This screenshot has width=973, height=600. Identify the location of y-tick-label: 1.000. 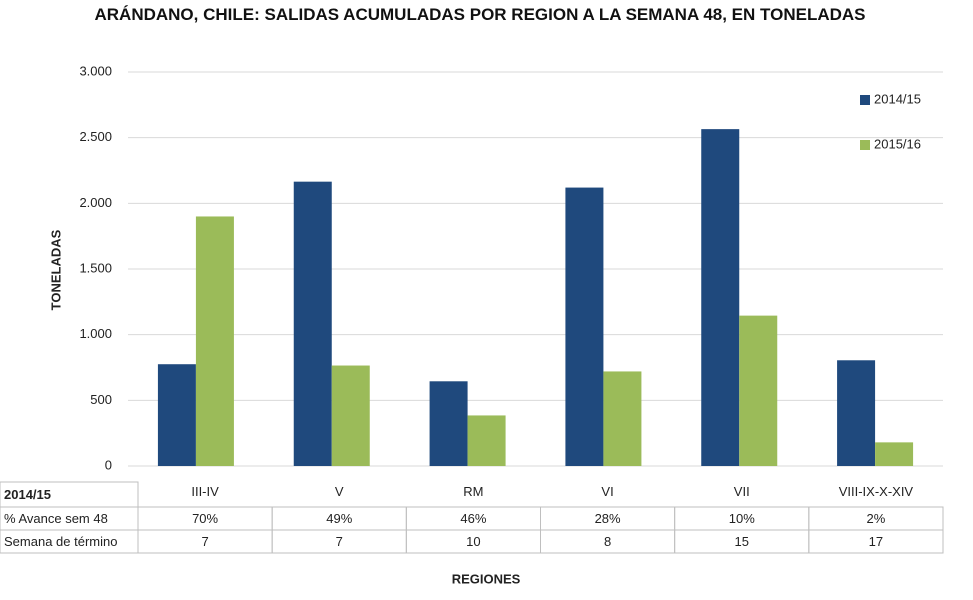
(95, 333).